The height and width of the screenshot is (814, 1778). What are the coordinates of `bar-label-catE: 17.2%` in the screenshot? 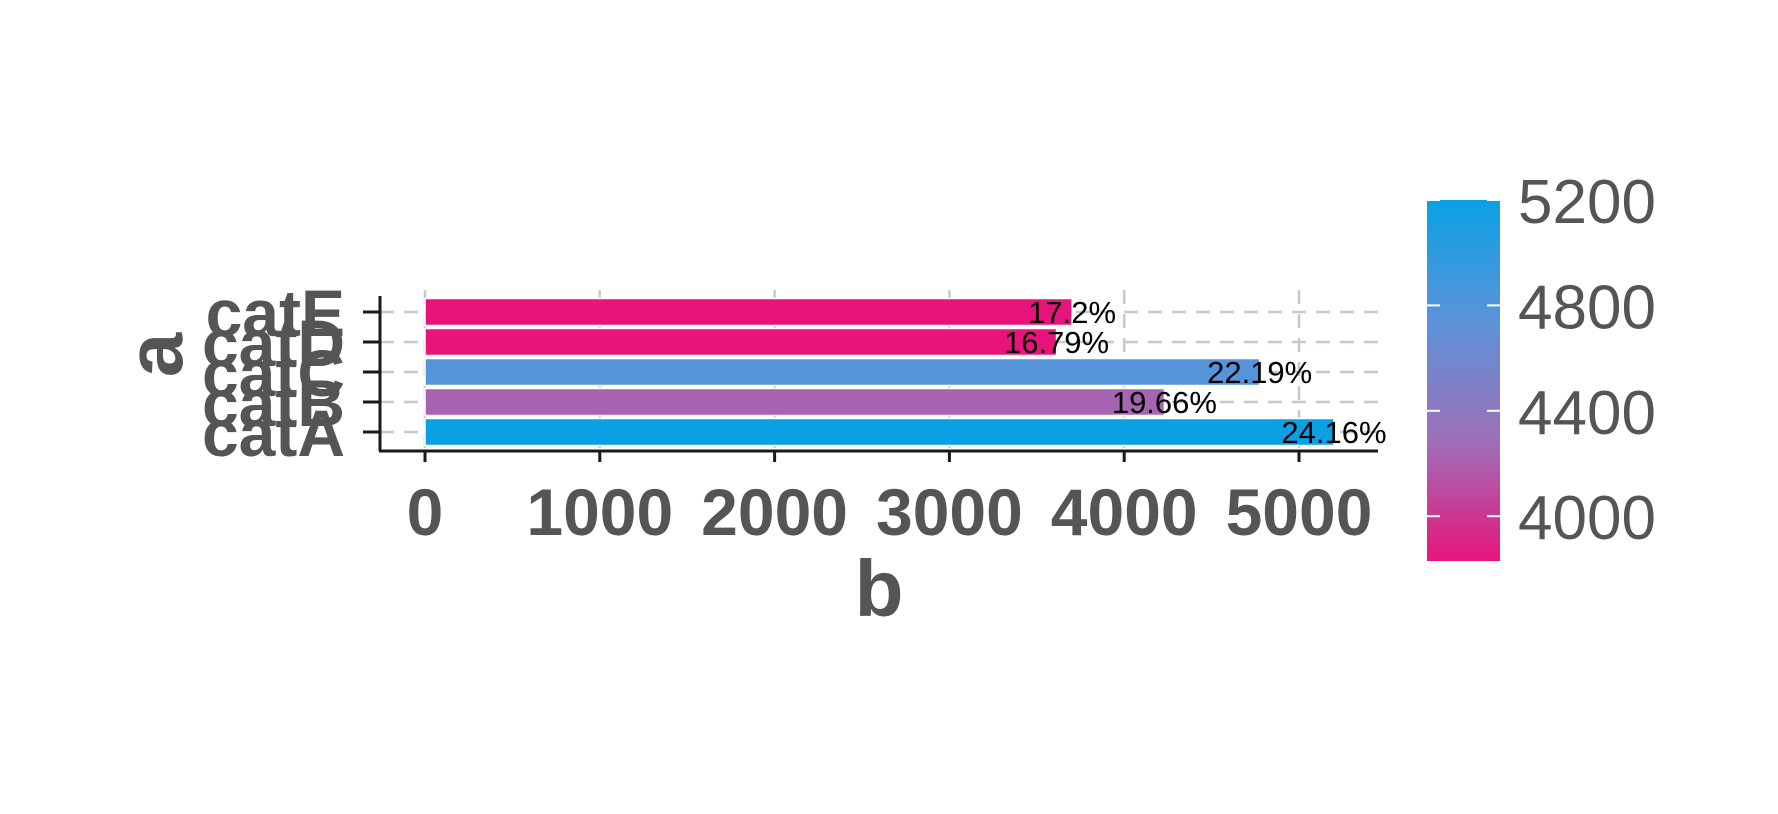 It's located at (1072, 312).